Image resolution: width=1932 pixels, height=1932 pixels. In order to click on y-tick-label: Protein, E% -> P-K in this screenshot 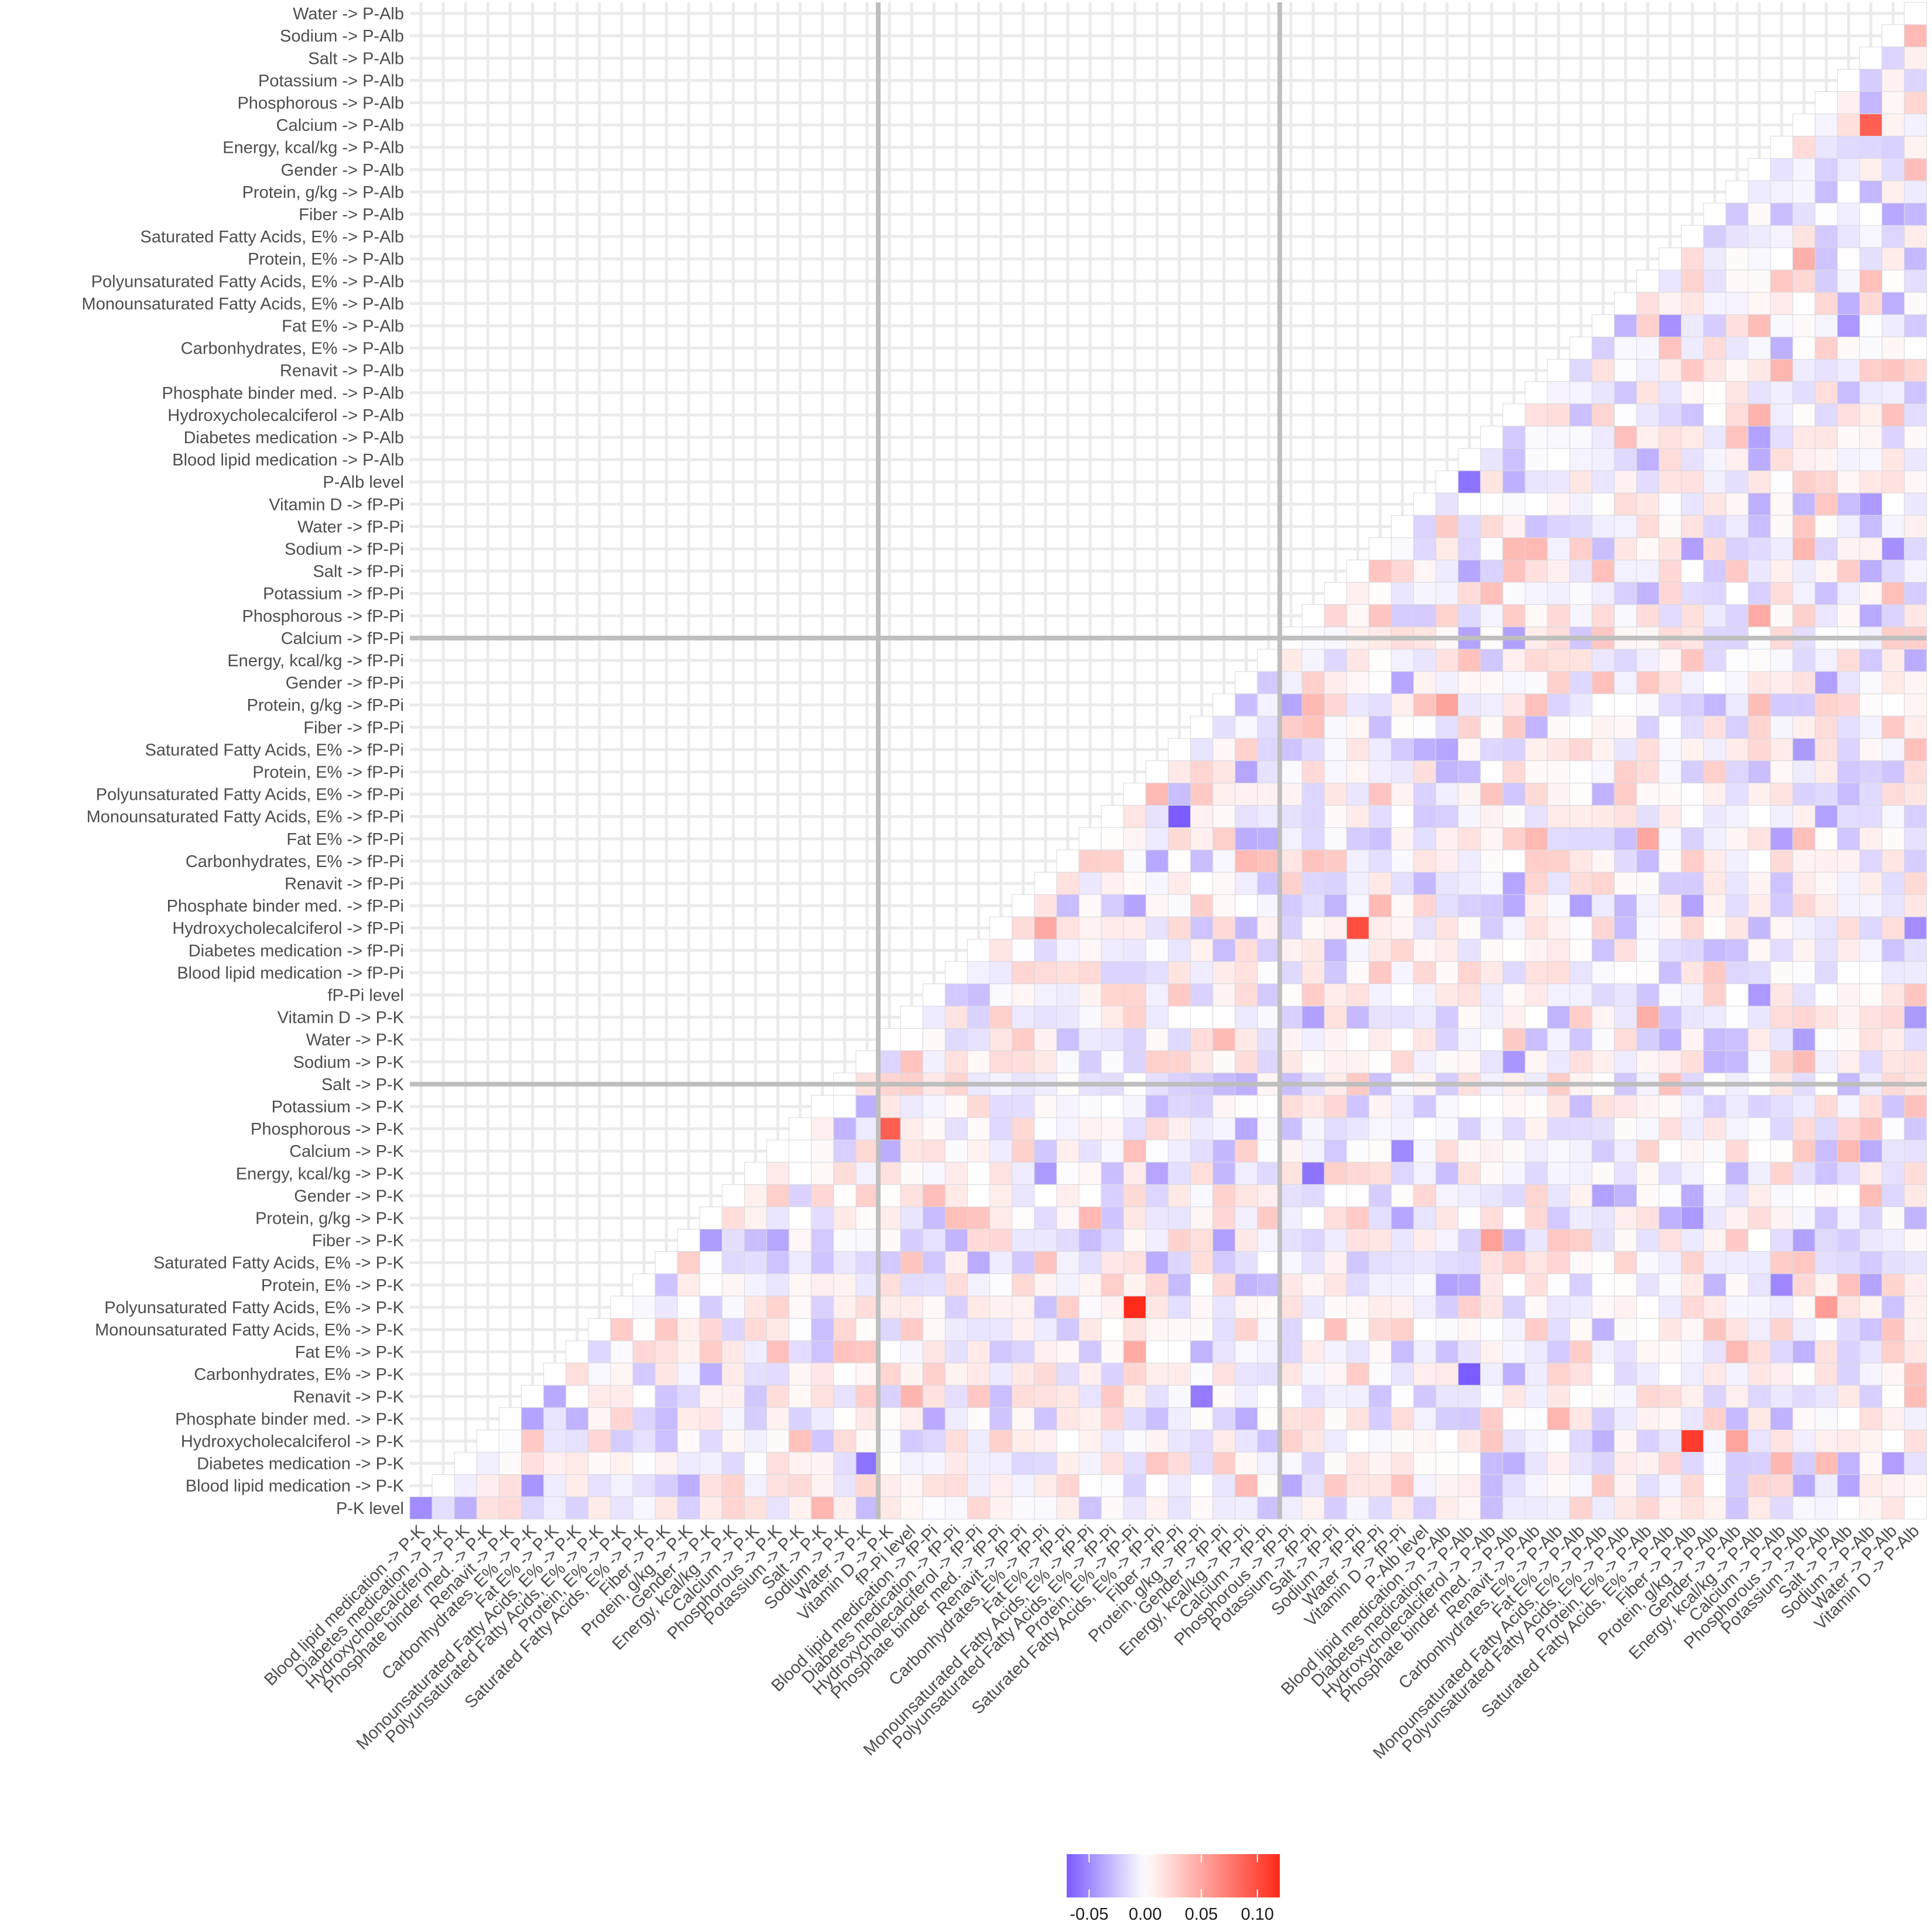, I will do `click(333, 1285)`.